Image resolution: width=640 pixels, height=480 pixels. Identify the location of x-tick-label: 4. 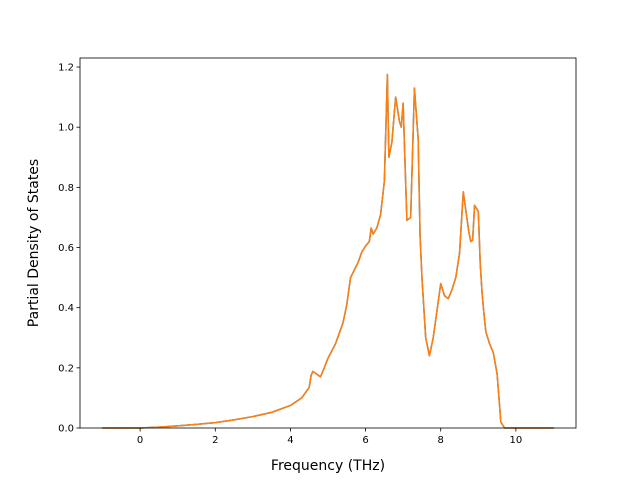
(290, 440).